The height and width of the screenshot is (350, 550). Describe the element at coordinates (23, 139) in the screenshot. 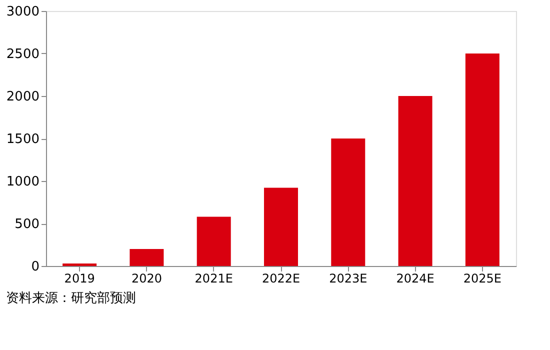

I see `y-tick-label: 1500` at that location.